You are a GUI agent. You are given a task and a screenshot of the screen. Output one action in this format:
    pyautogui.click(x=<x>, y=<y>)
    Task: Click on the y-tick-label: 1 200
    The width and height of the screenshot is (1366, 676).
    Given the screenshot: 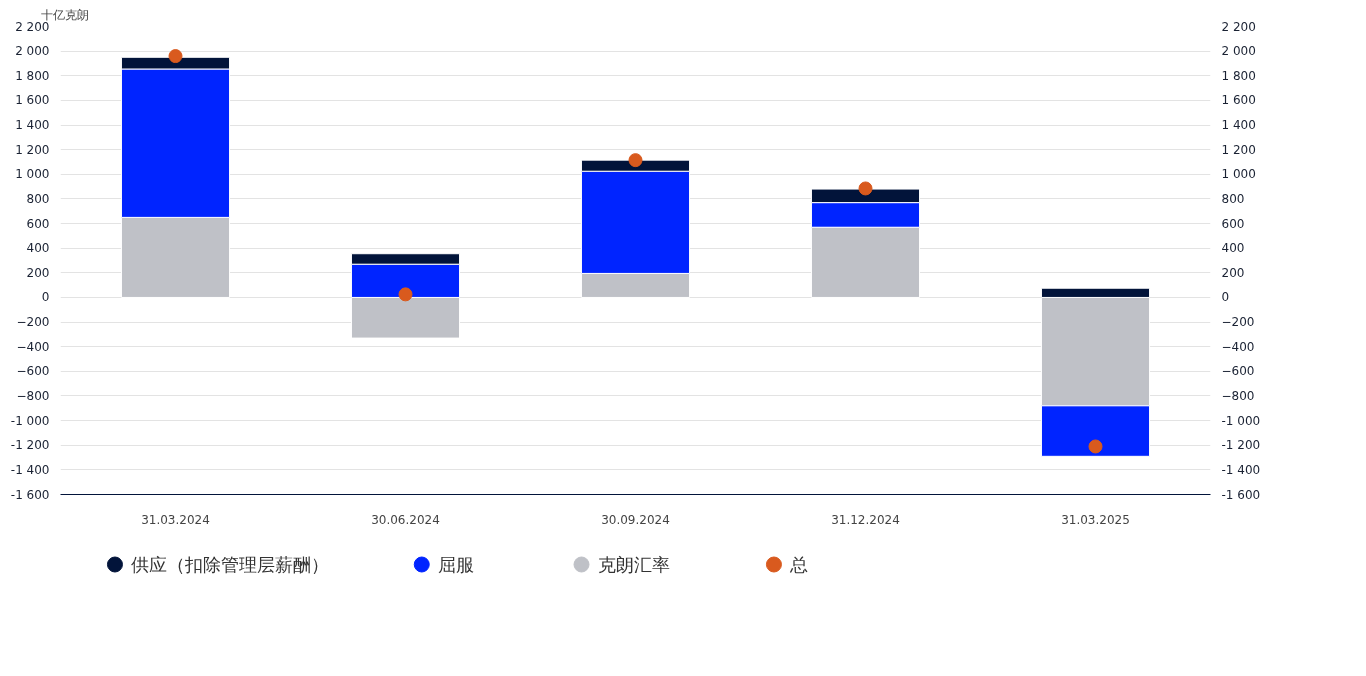 What is the action you would take?
    pyautogui.click(x=32, y=149)
    